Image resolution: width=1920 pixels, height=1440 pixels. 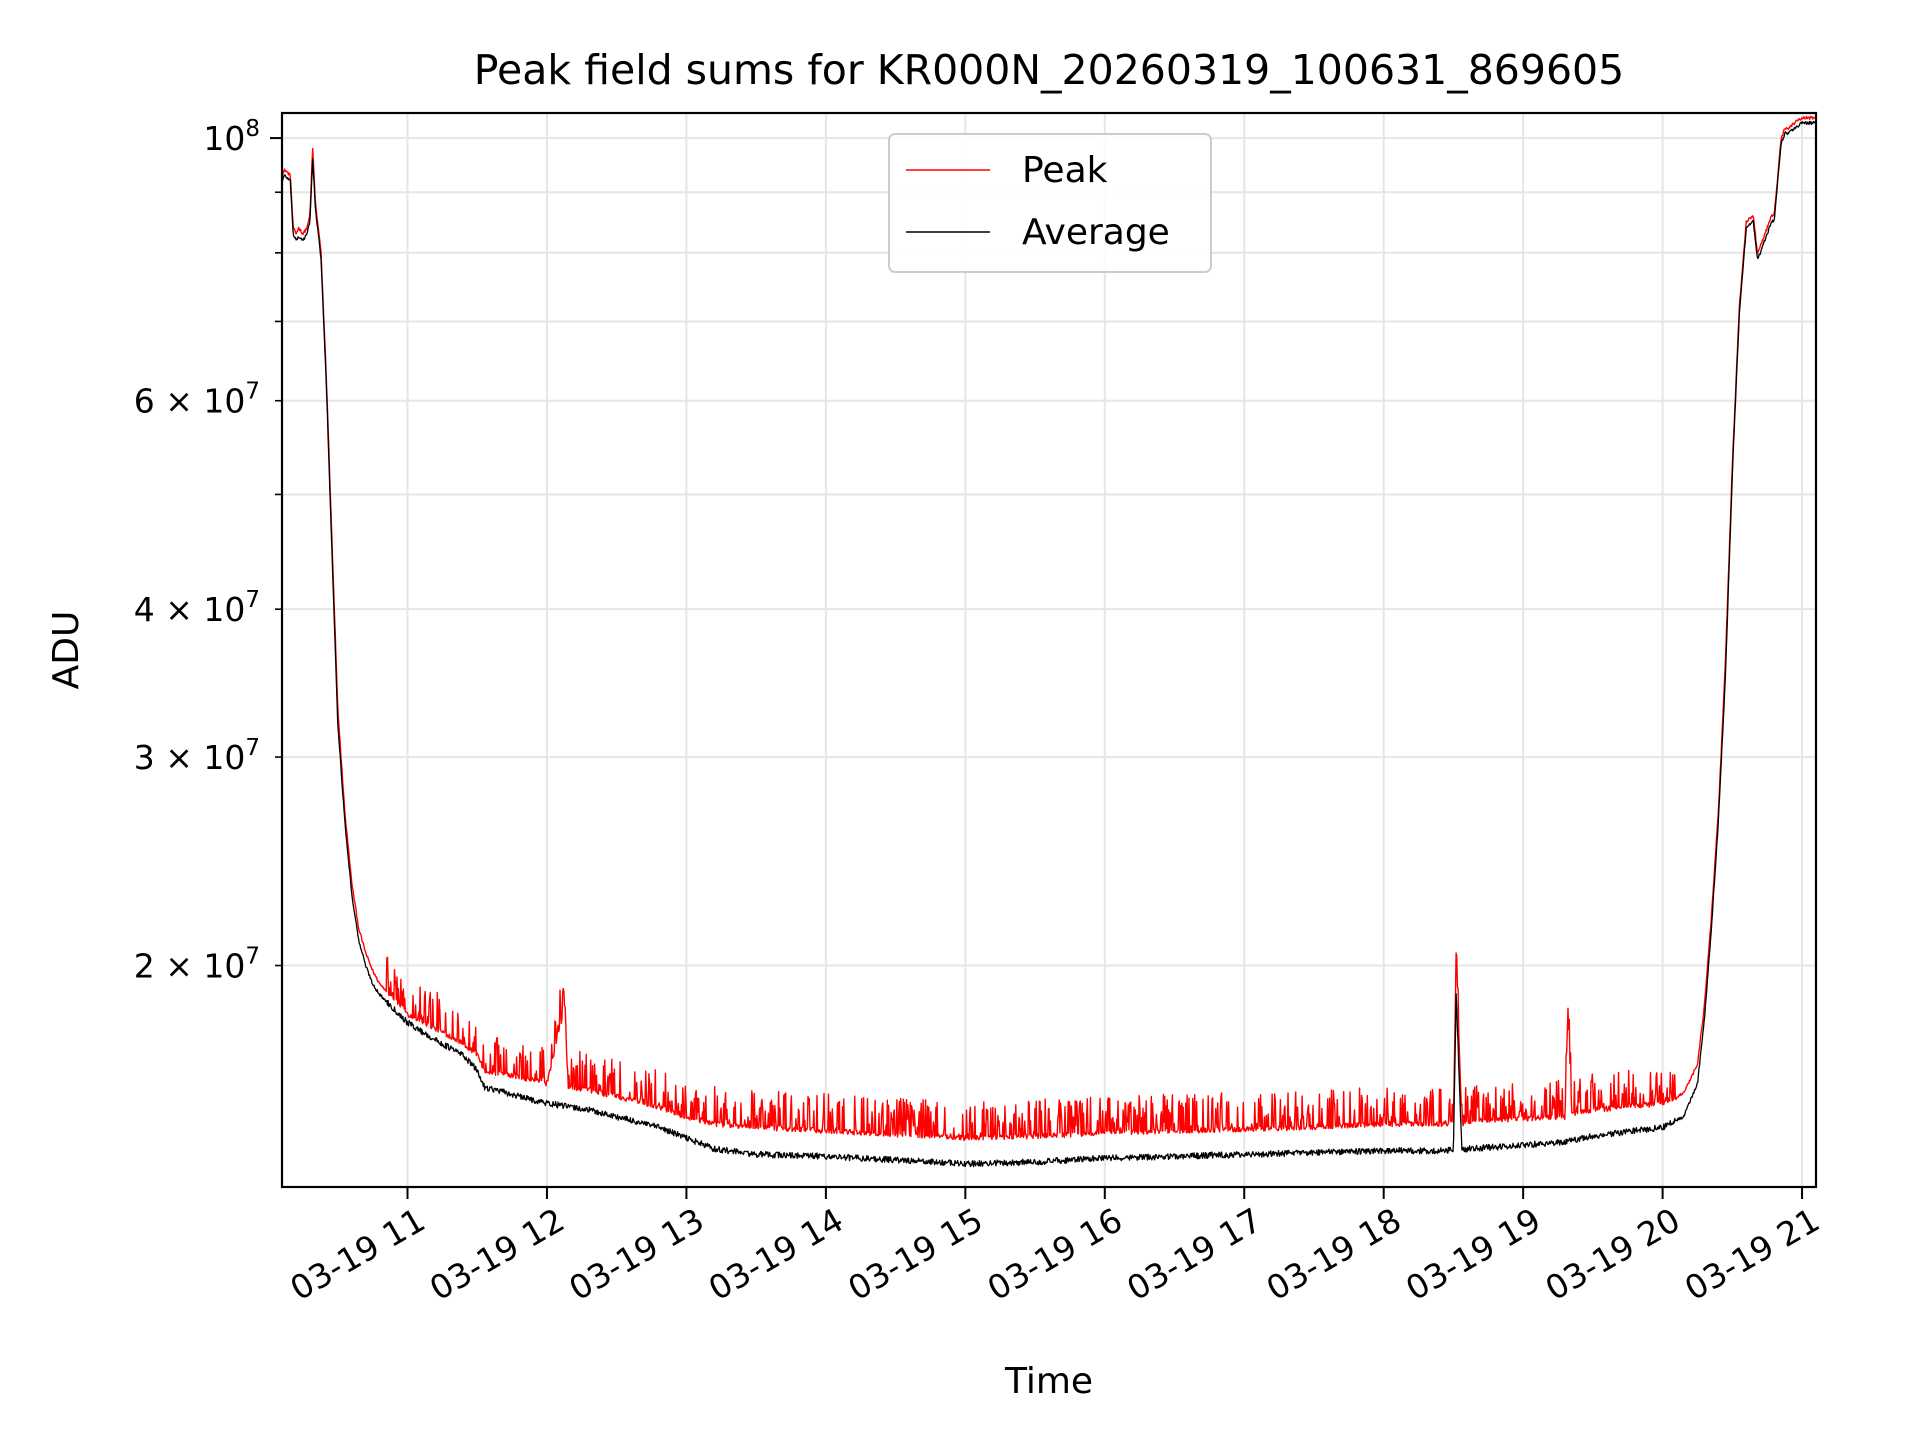 What do you see at coordinates (1096, 232) in the screenshot?
I see `legend-label-average: Average` at bounding box center [1096, 232].